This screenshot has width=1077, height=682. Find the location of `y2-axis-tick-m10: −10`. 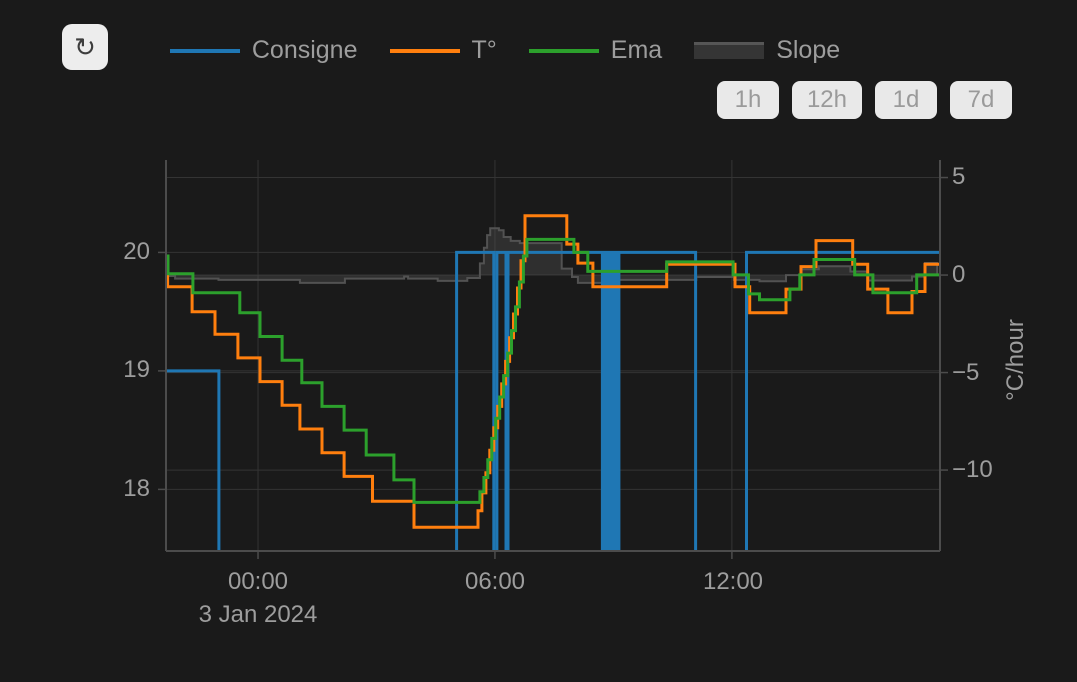

y2-axis-tick-m10: −10 is located at coordinates (972, 469).